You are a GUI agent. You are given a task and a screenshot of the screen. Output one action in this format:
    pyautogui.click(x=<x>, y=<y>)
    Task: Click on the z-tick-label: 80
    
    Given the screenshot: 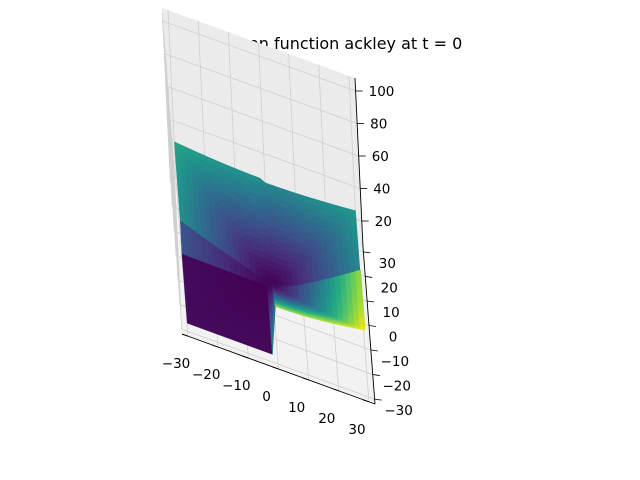 What is the action you would take?
    pyautogui.click(x=378, y=125)
    